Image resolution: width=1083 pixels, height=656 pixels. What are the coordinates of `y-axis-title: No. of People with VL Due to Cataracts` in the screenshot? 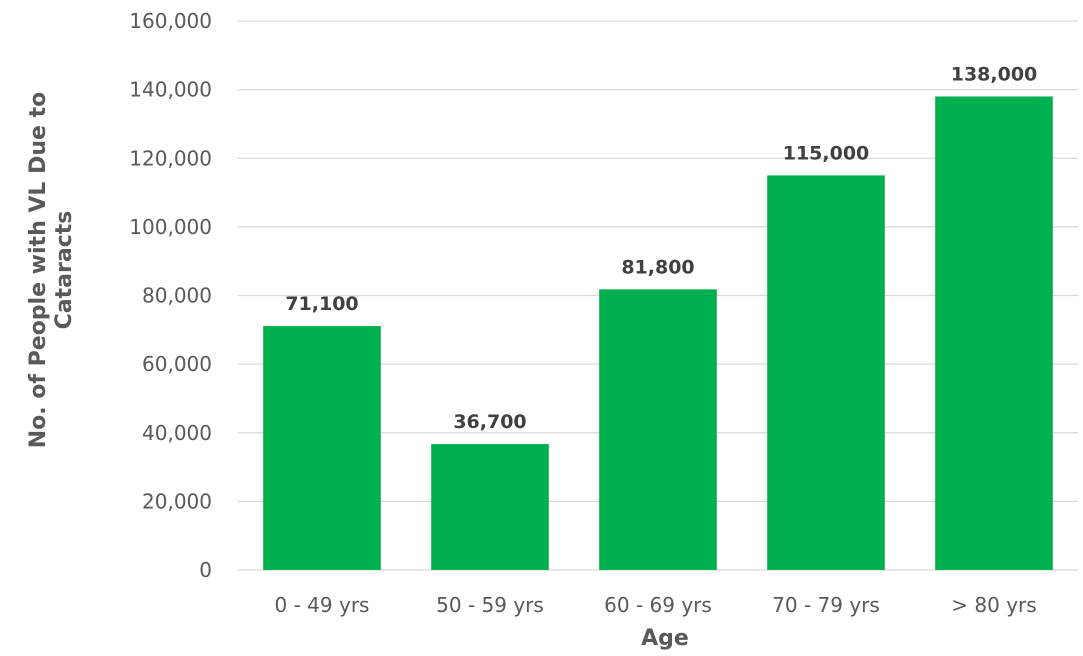 It's located at (51, 270).